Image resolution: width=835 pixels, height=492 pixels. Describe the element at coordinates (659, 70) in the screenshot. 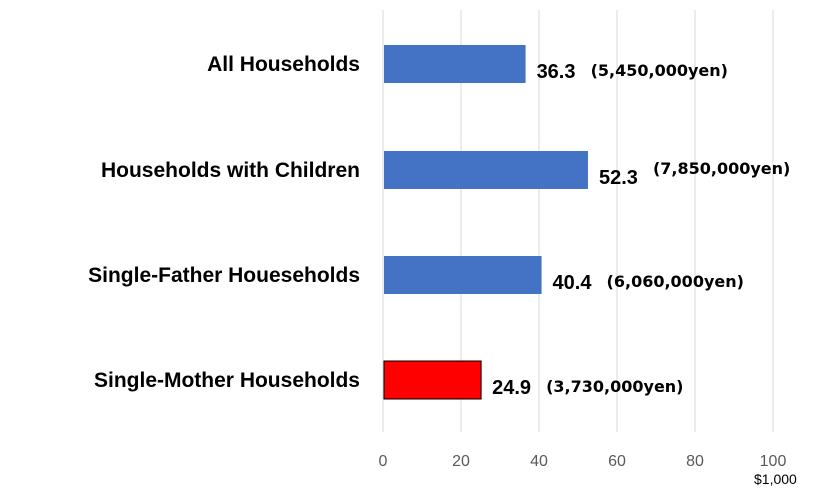

I see `yen-annotation: (5,450,000yen)` at that location.